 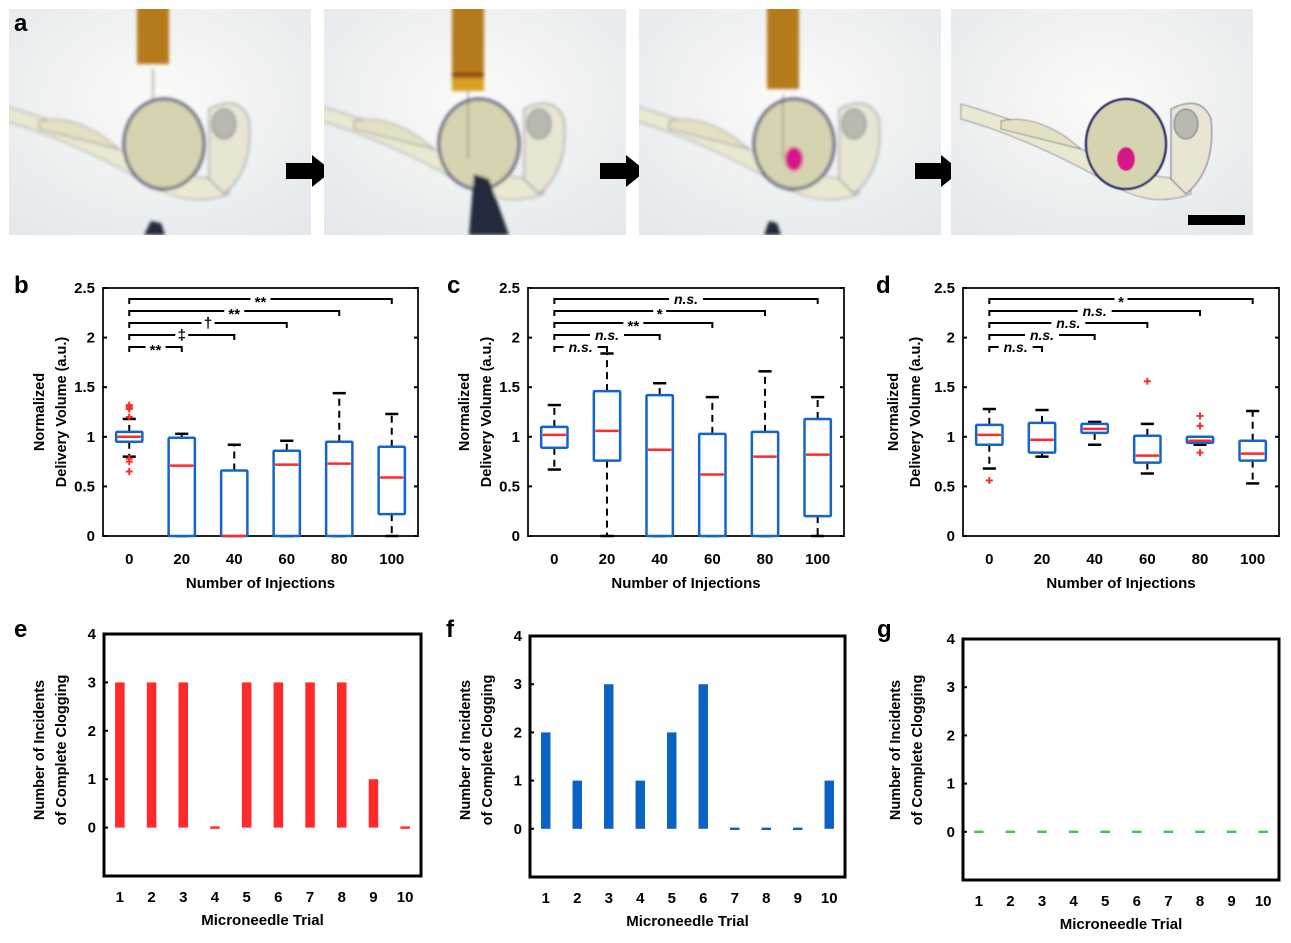 I want to click on x-tick-label: 6, so click(x=1137, y=901).